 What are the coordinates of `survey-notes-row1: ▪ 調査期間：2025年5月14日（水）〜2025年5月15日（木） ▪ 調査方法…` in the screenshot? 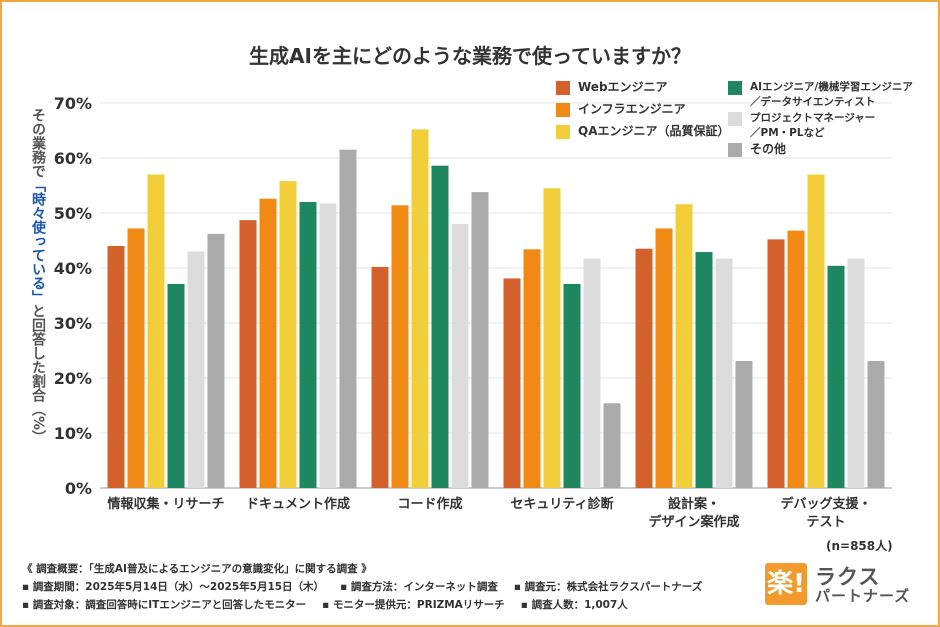 It's located at (370, 587).